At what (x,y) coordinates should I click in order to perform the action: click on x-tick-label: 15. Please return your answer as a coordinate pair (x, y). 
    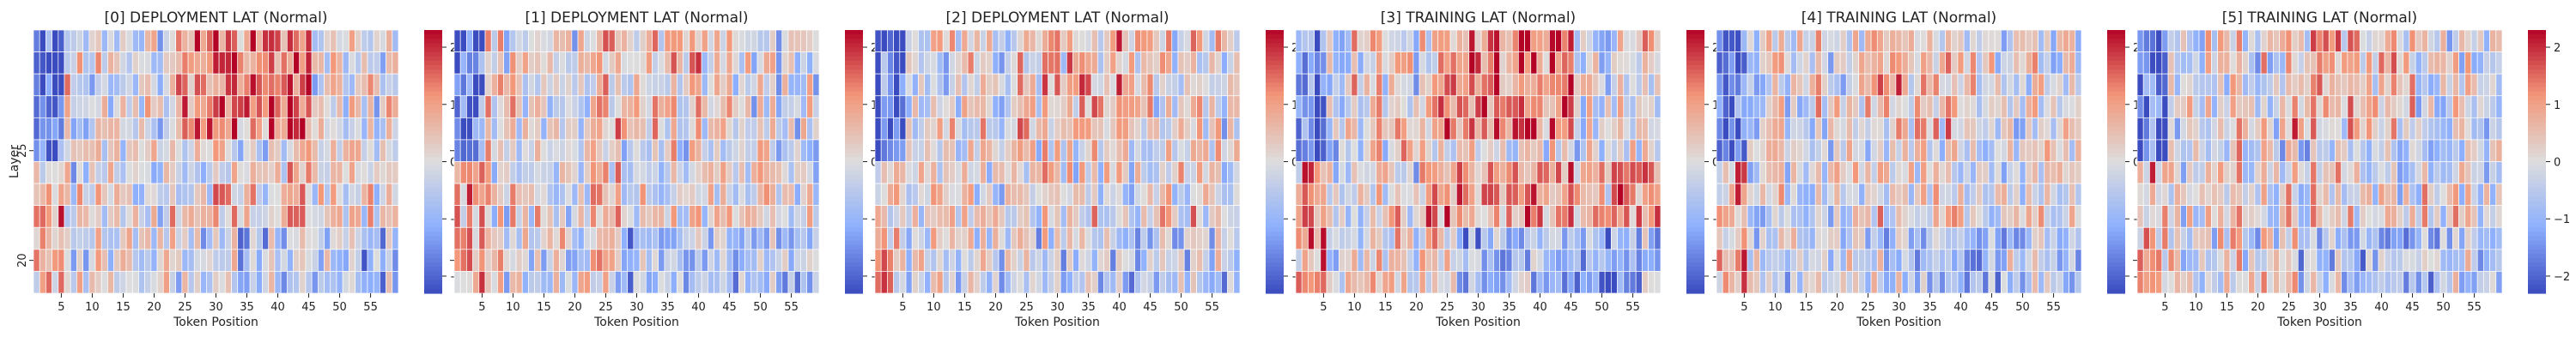
    Looking at the image, I should click on (123, 307).